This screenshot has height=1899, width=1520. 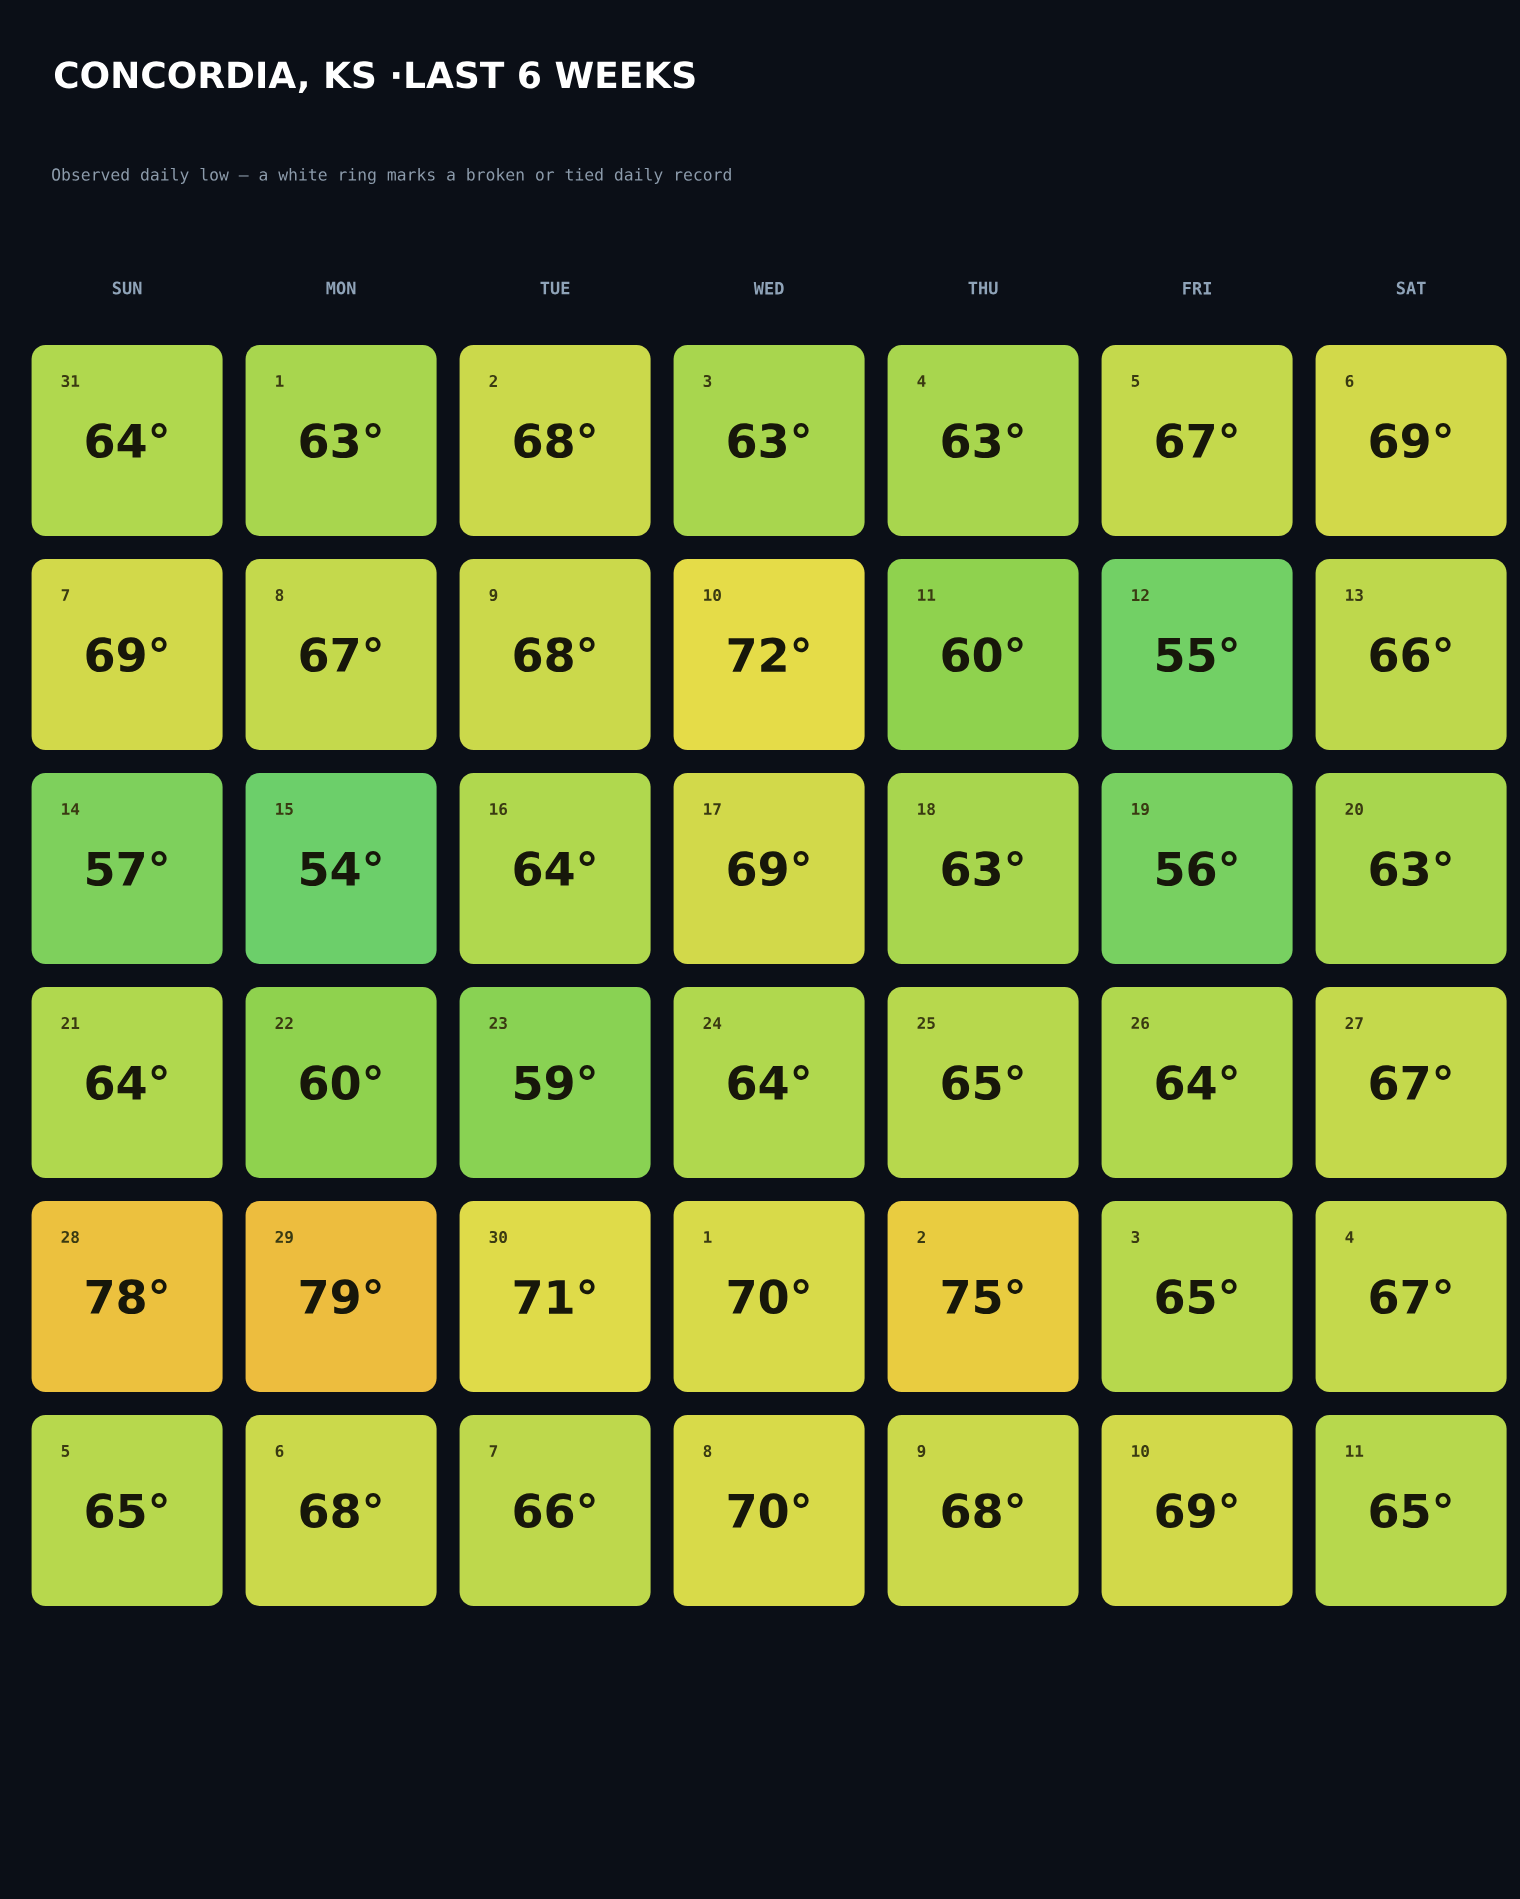 I want to click on data-label: 71°, so click(x=554, y=1296).